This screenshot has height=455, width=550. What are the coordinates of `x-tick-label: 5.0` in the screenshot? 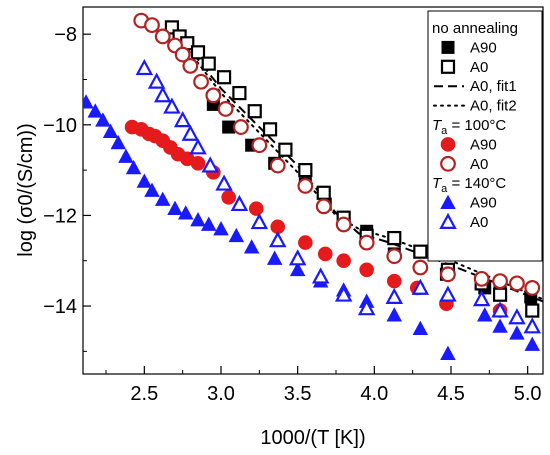 It's located at (528, 394).